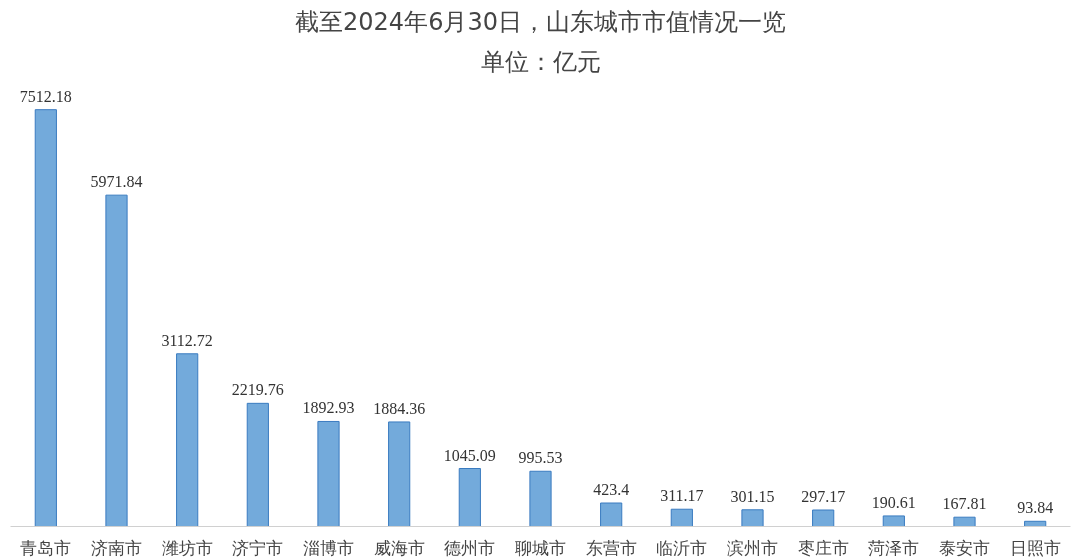 Image resolution: width=1080 pixels, height=560 pixels. Describe the element at coordinates (187, 340) in the screenshot. I see `data-label: 3112.72` at that location.